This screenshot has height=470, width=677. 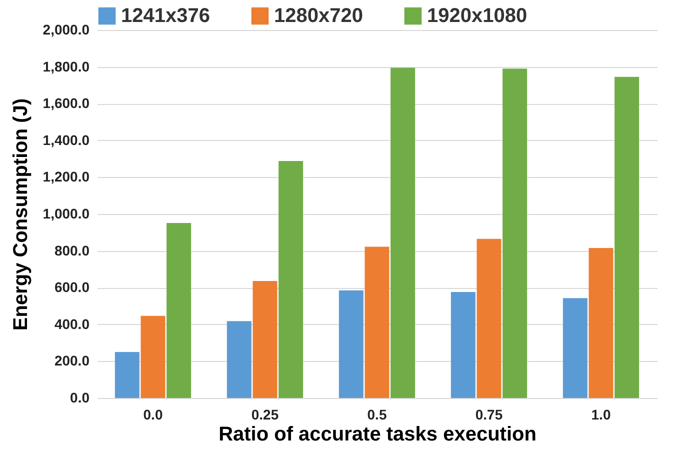 What do you see at coordinates (477, 16) in the screenshot?
I see `legend-label: 1920x1080` at bounding box center [477, 16].